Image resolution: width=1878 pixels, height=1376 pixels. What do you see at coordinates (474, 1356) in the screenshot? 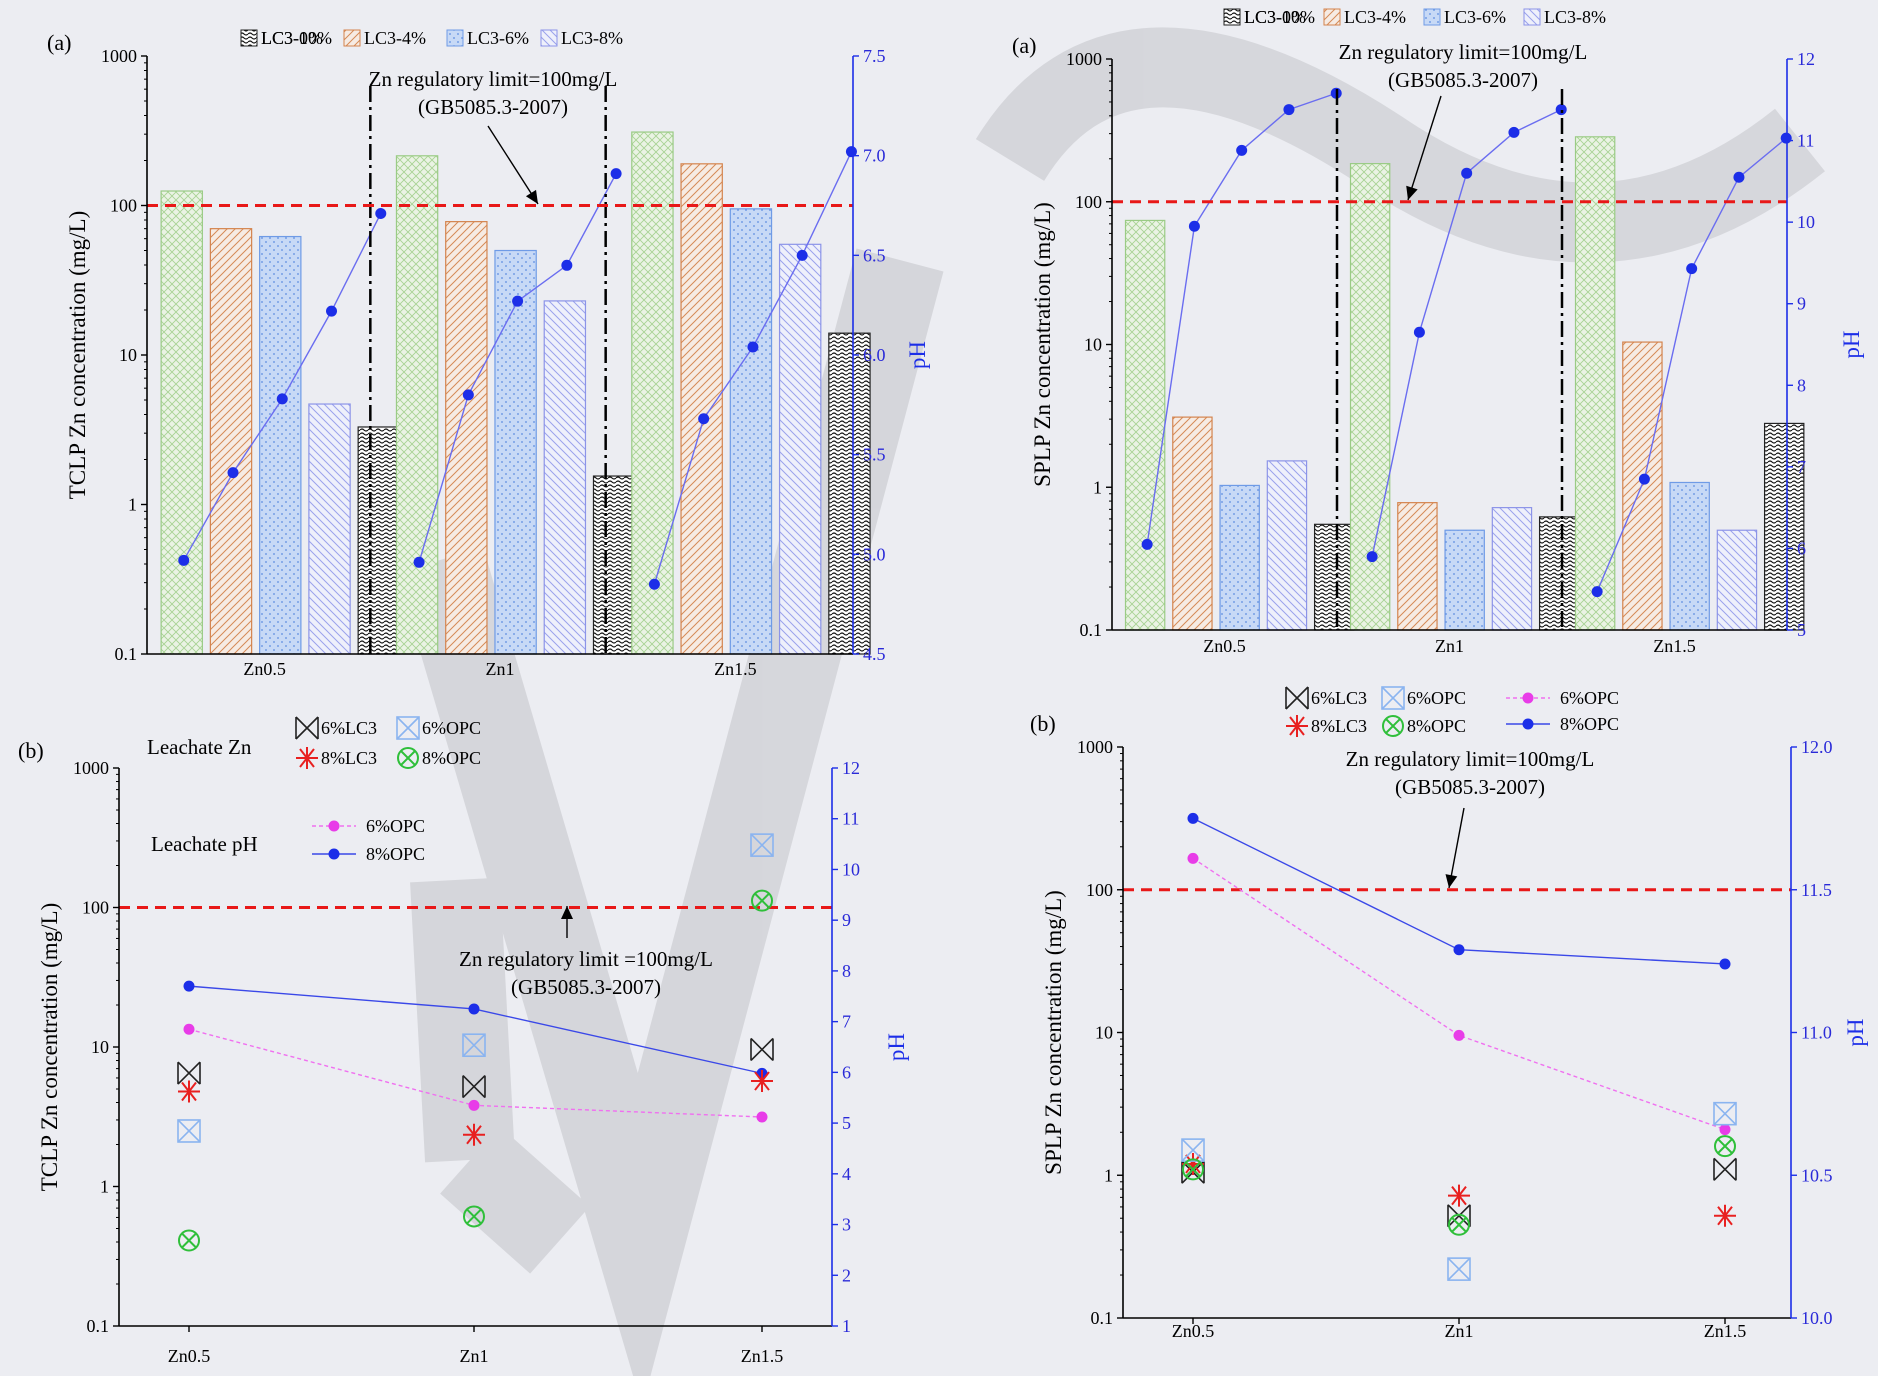
I see `tclp-scatter-xtick-label: Zn1` at bounding box center [474, 1356].